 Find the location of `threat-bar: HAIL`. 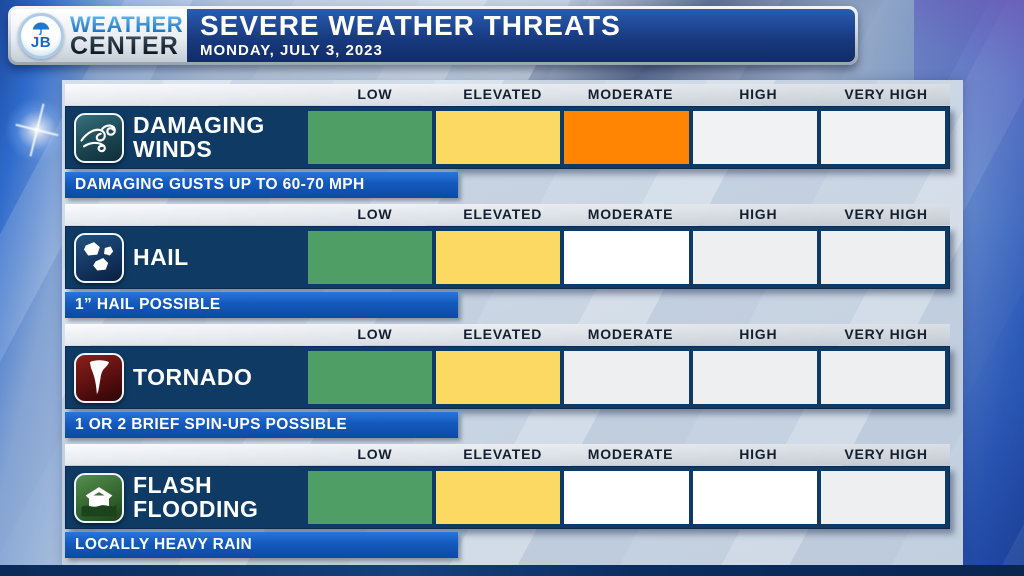

threat-bar: HAIL is located at coordinates (507, 257).